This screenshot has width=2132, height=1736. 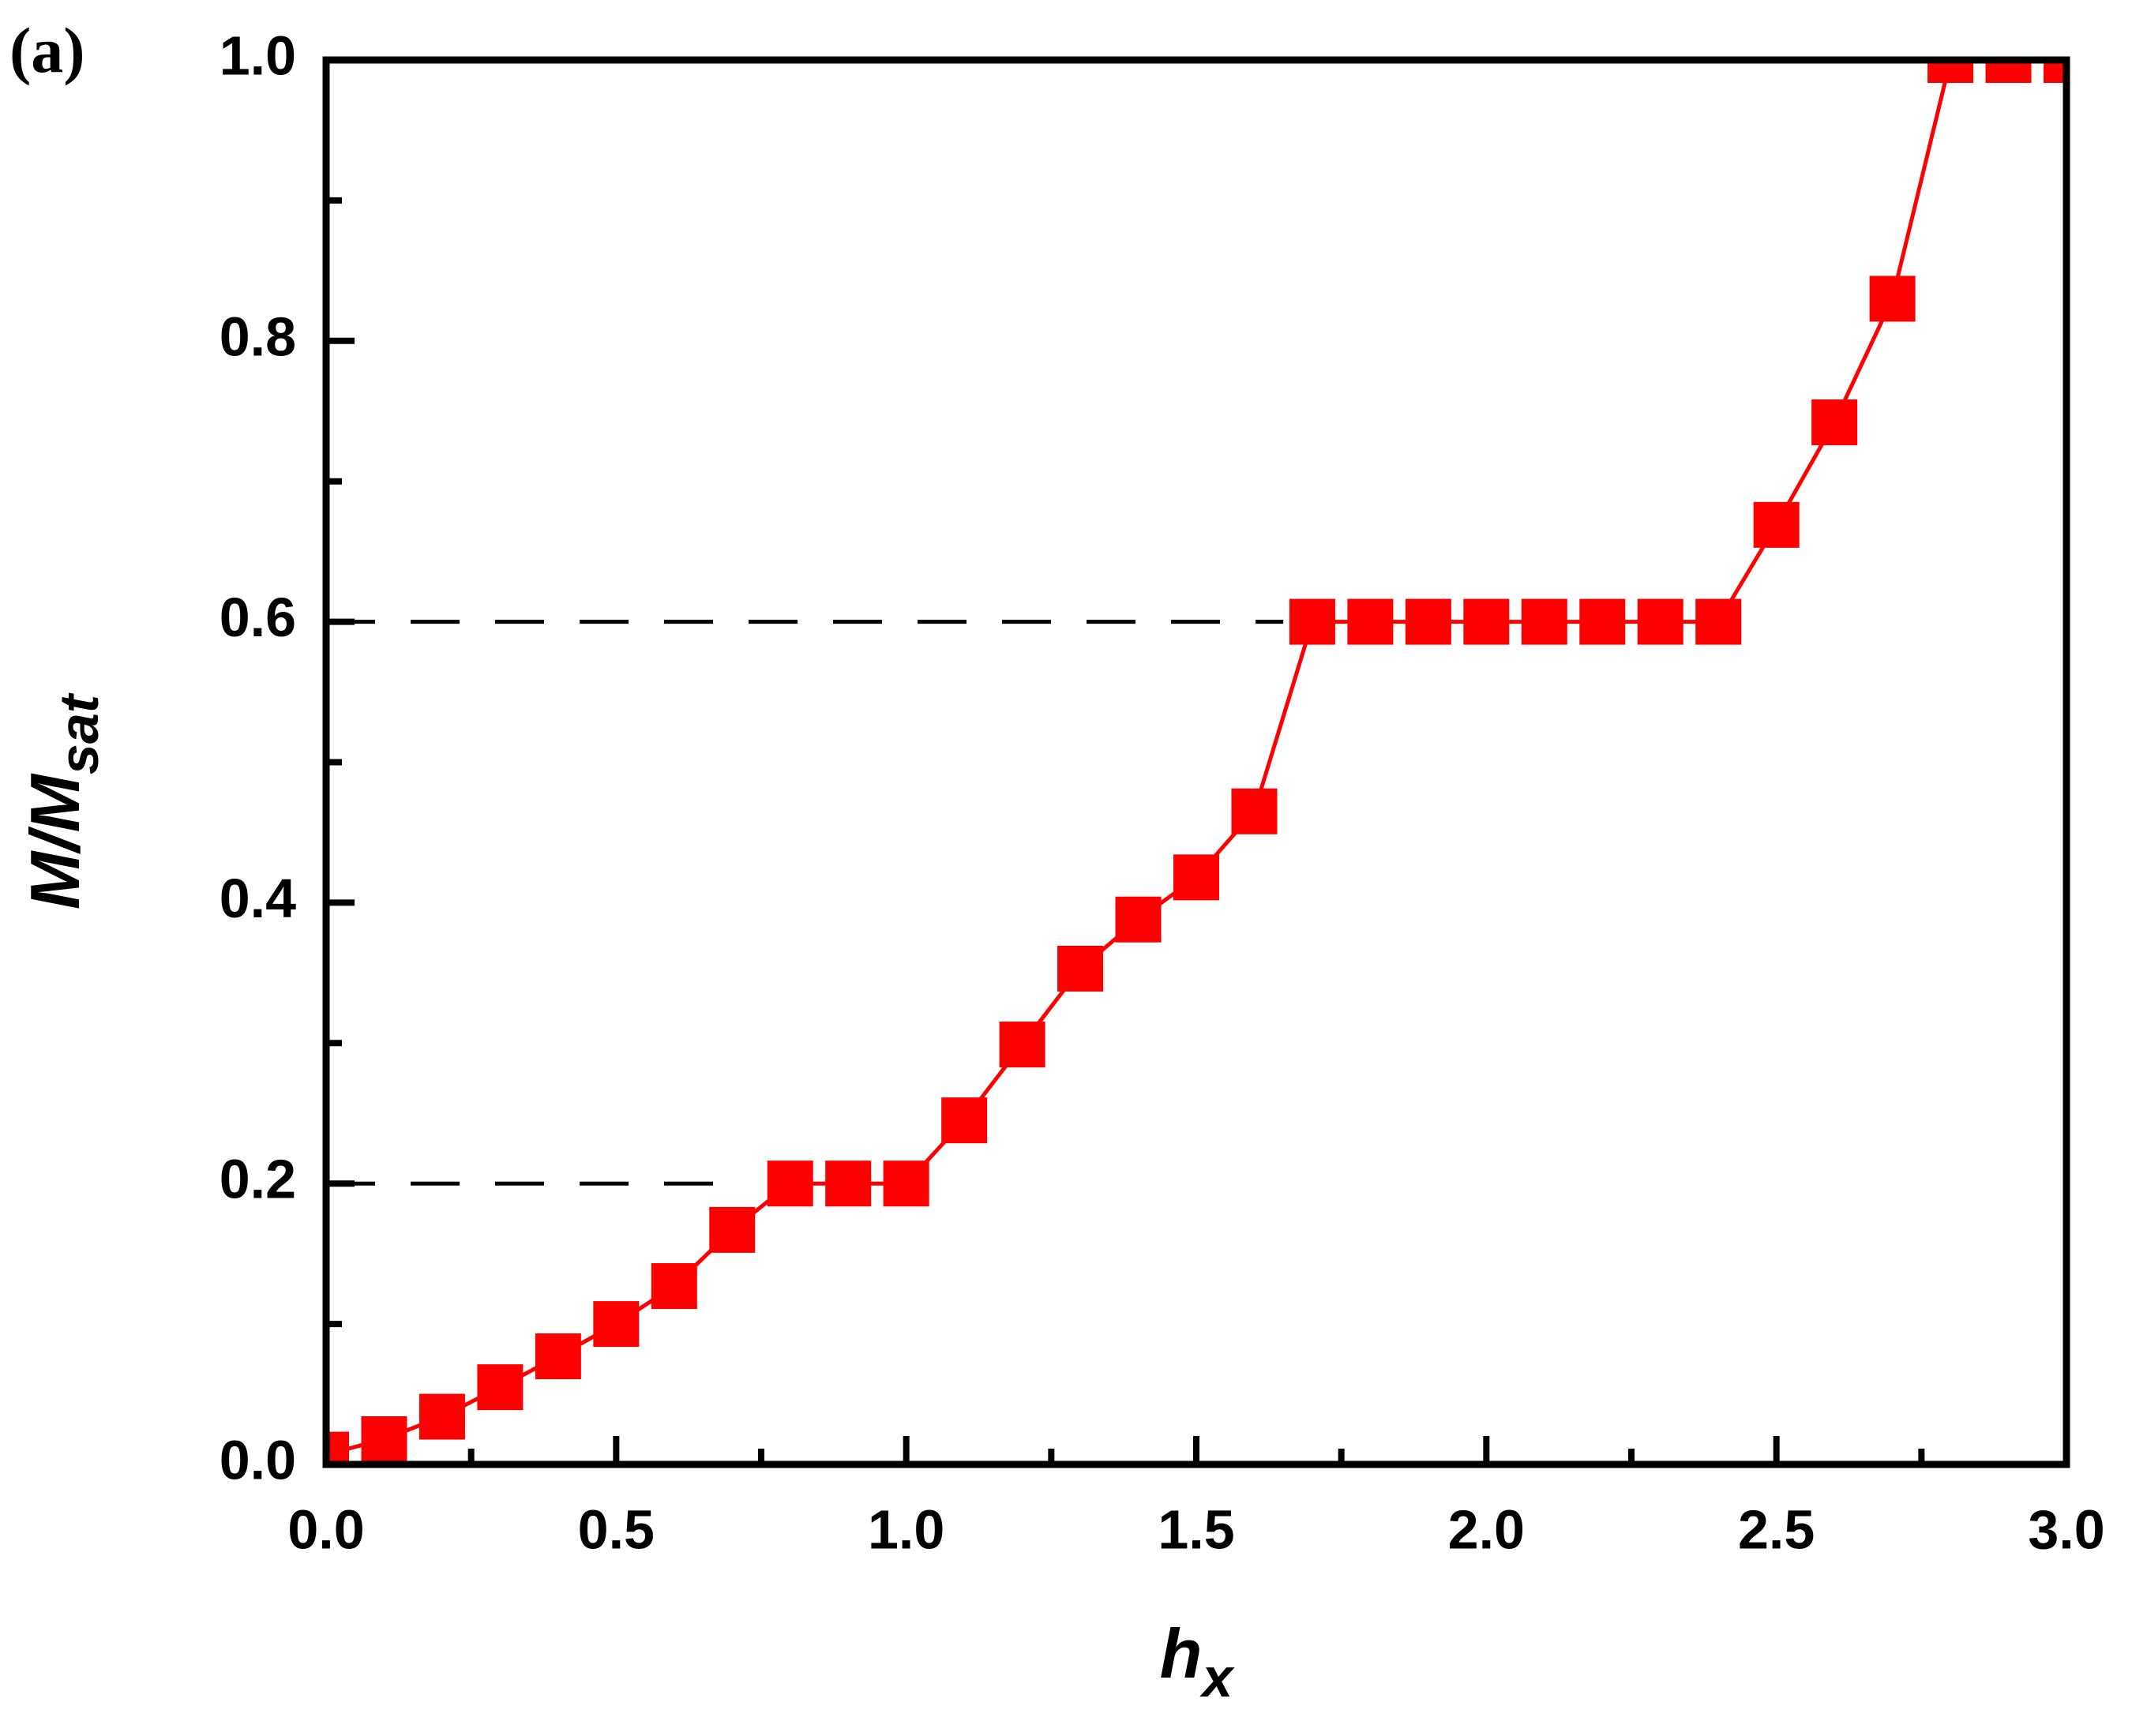 I want to click on x-tick-label: 1.0, so click(x=906, y=1529).